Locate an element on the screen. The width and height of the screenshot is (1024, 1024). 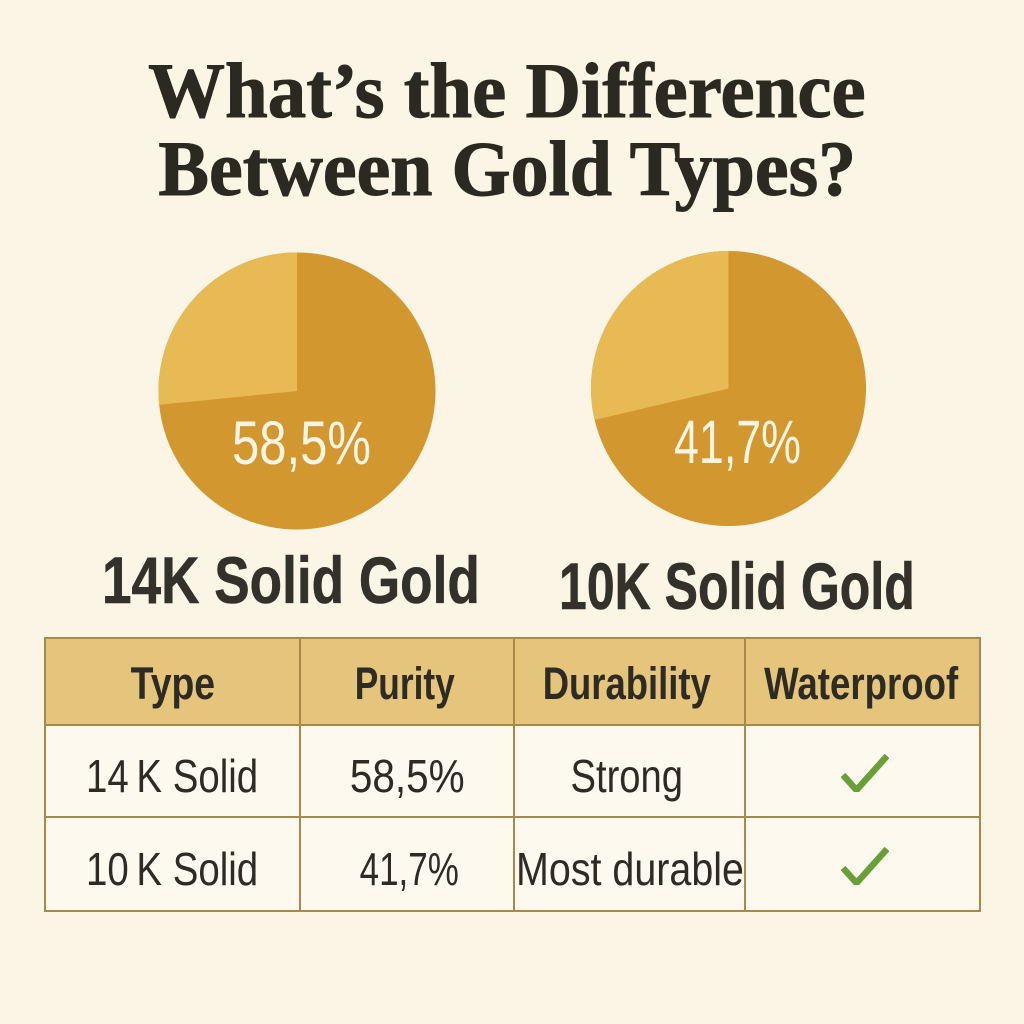
svg-text: 58,5% is located at coordinates (301, 443).